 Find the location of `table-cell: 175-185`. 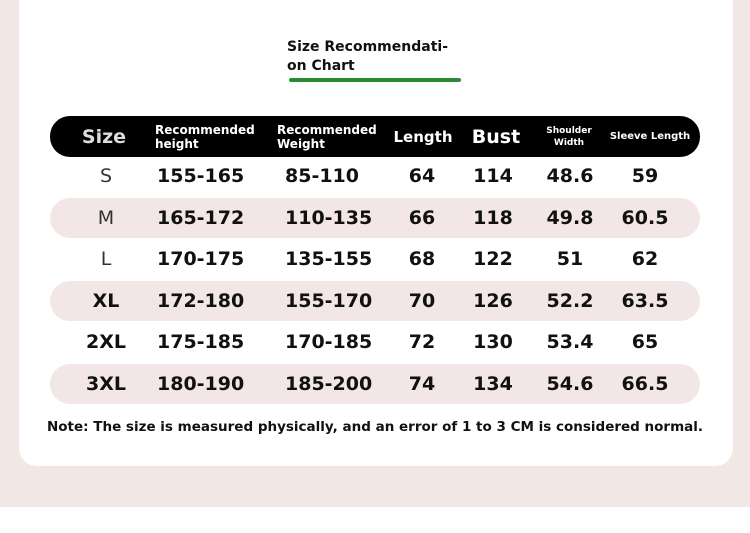

table-cell: 175-185 is located at coordinates (201, 342).